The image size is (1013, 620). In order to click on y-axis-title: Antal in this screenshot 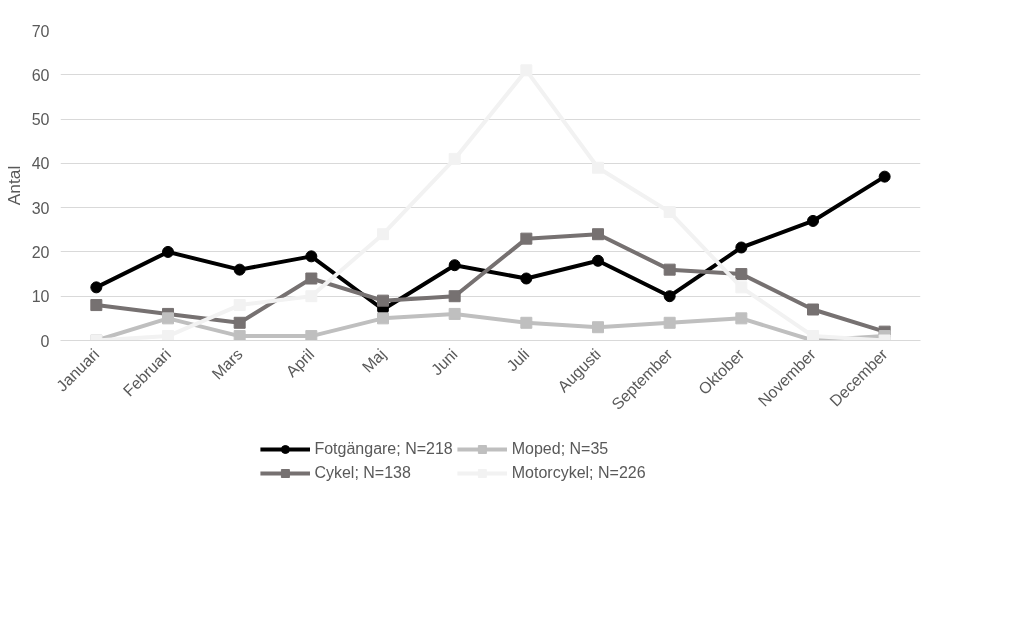, I will do `click(13, 185)`.